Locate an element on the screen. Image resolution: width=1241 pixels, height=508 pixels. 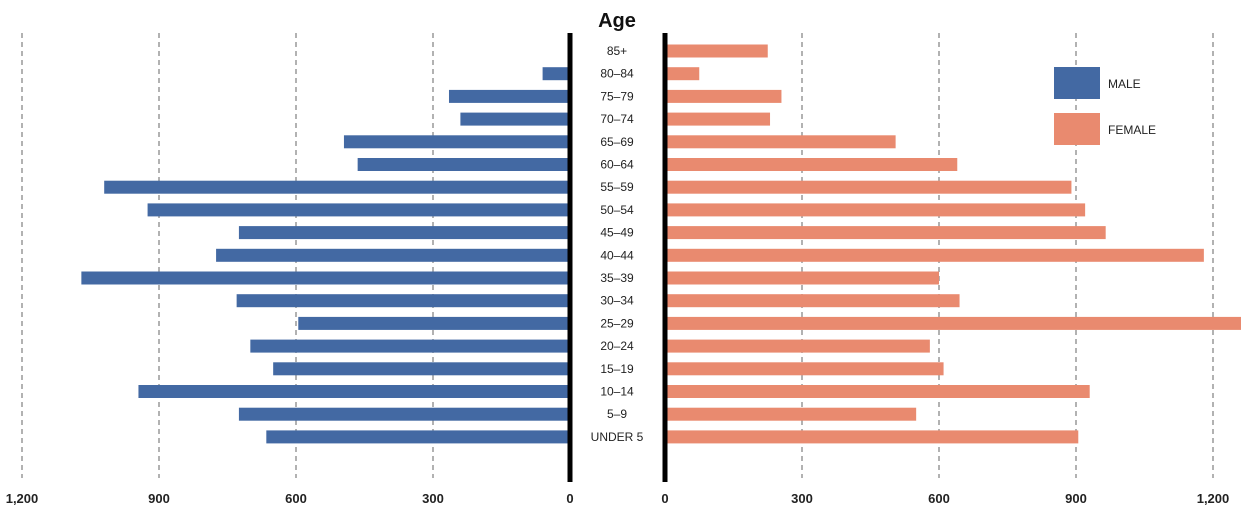
legend-male-label: MALE is located at coordinates (1124, 84).